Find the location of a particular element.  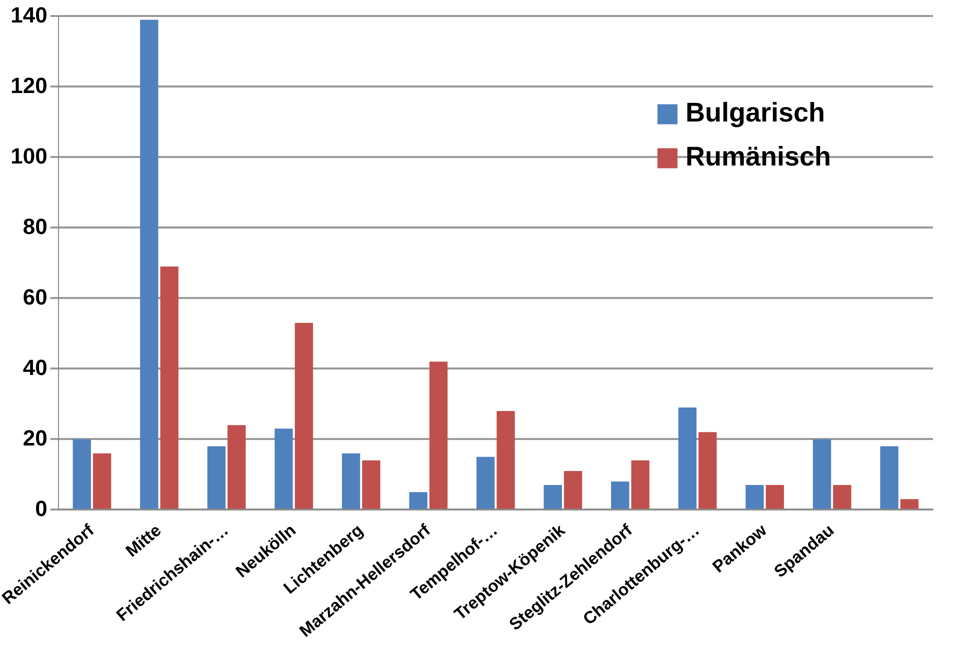

y-tick-label: 100 is located at coordinates (29, 155).